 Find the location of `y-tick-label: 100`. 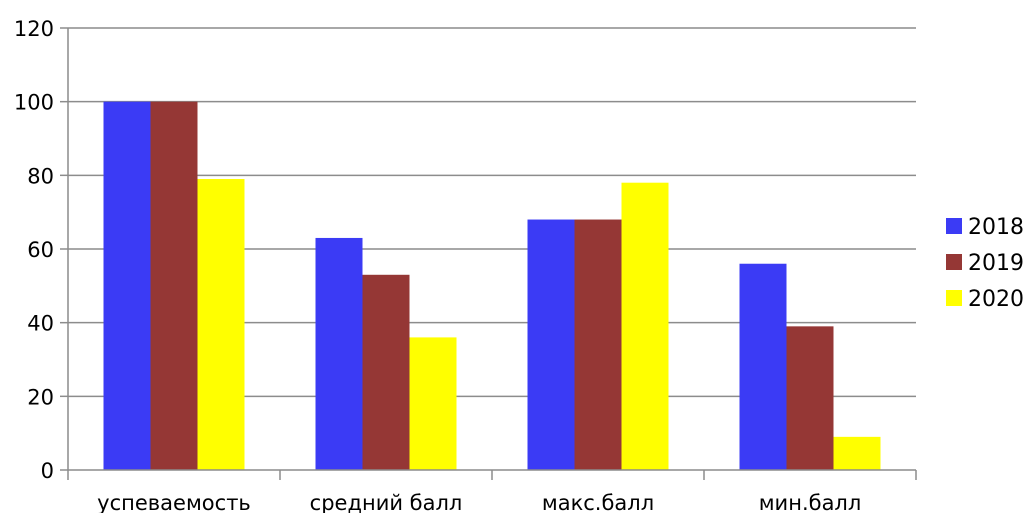

y-tick-label: 100 is located at coordinates (34, 103).